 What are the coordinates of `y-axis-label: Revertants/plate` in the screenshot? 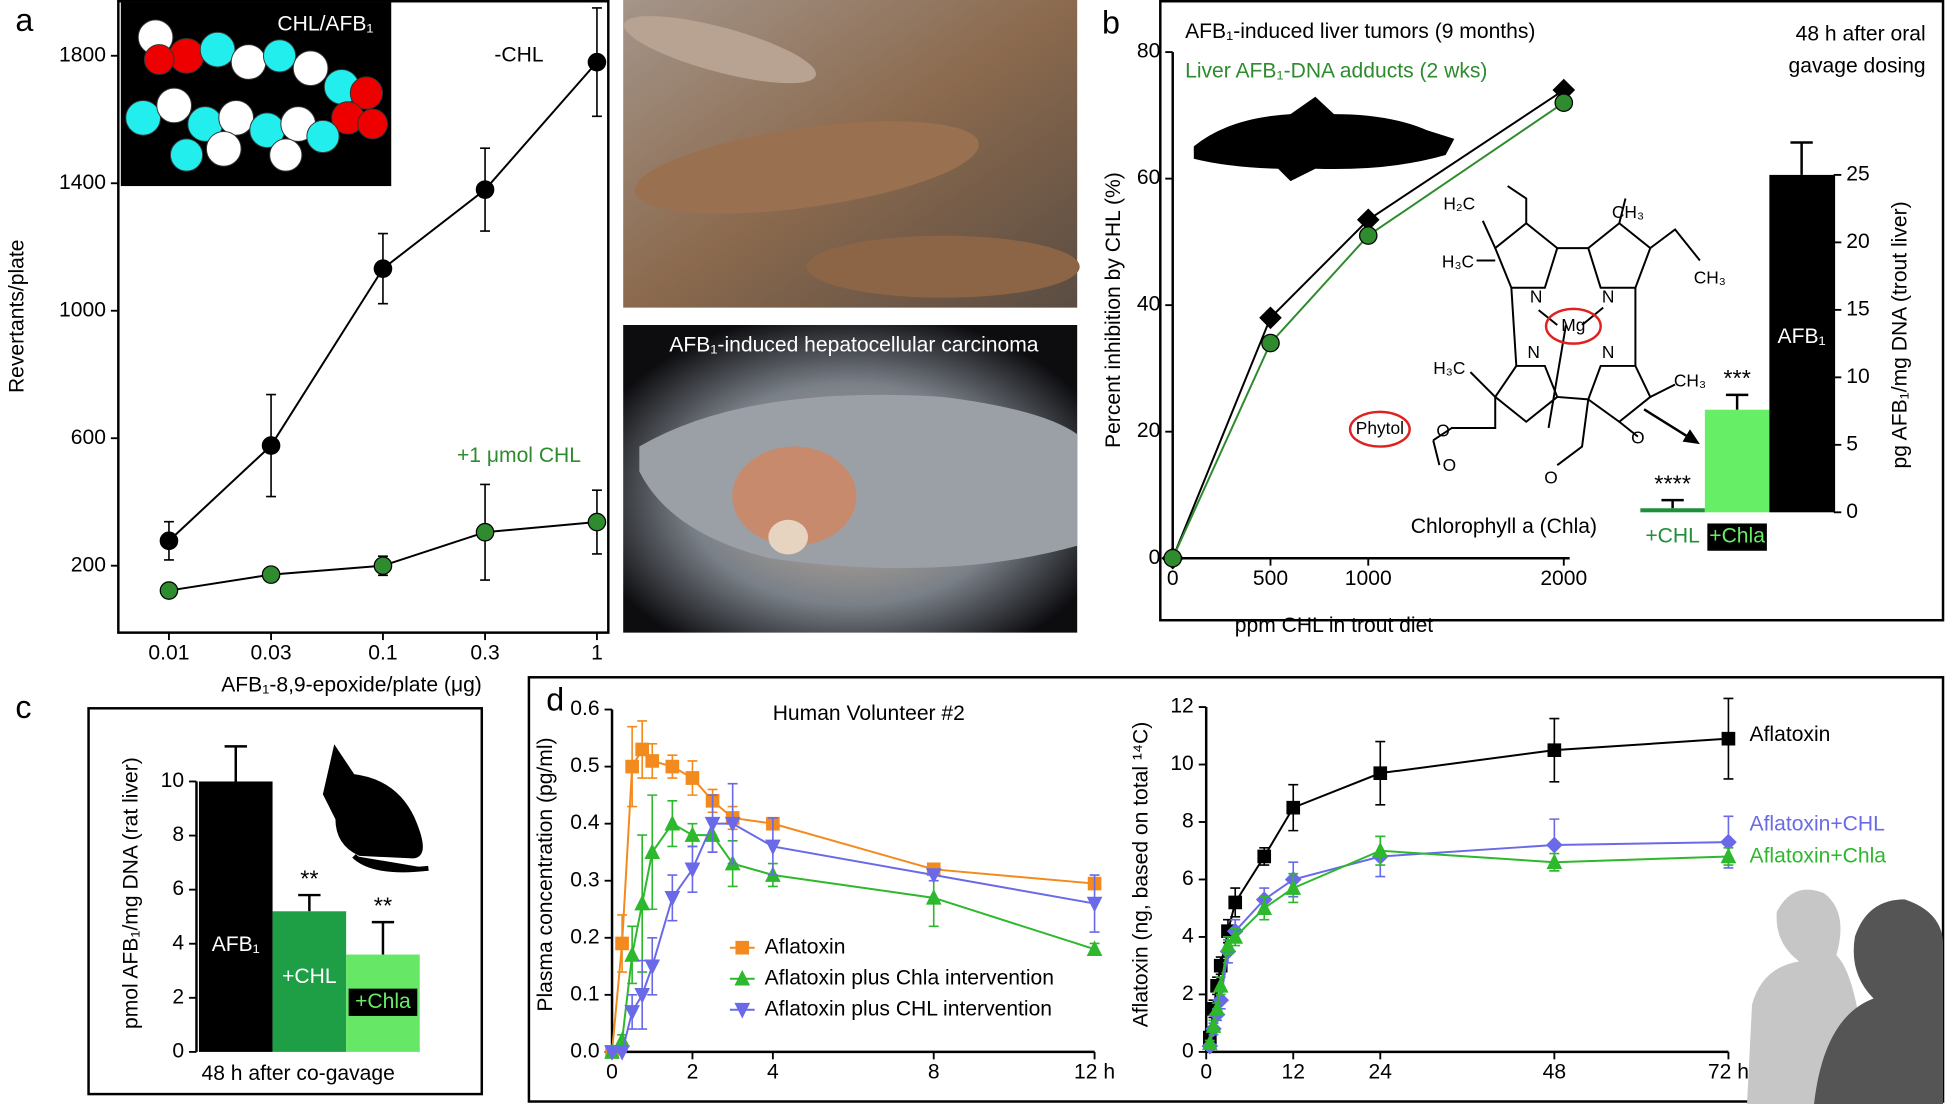 It's located at (16, 317).